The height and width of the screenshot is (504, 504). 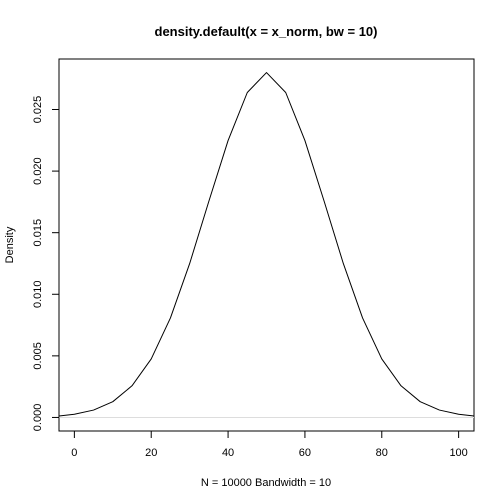 I want to click on y-tick-label: 0.010, so click(x=38, y=295).